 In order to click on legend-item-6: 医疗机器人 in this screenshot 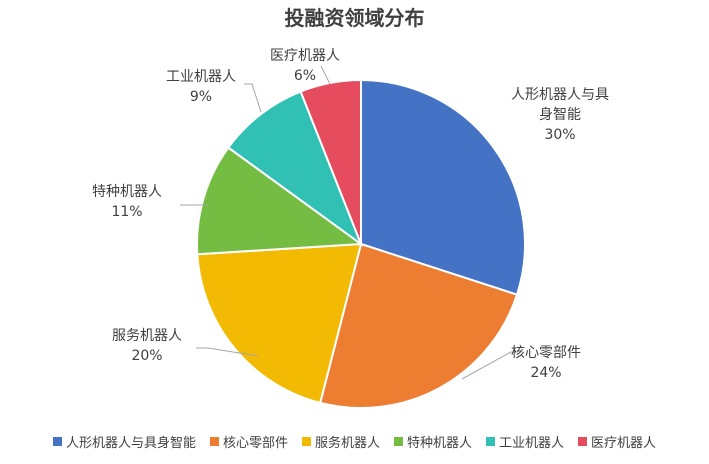, I will do `click(617, 441)`.